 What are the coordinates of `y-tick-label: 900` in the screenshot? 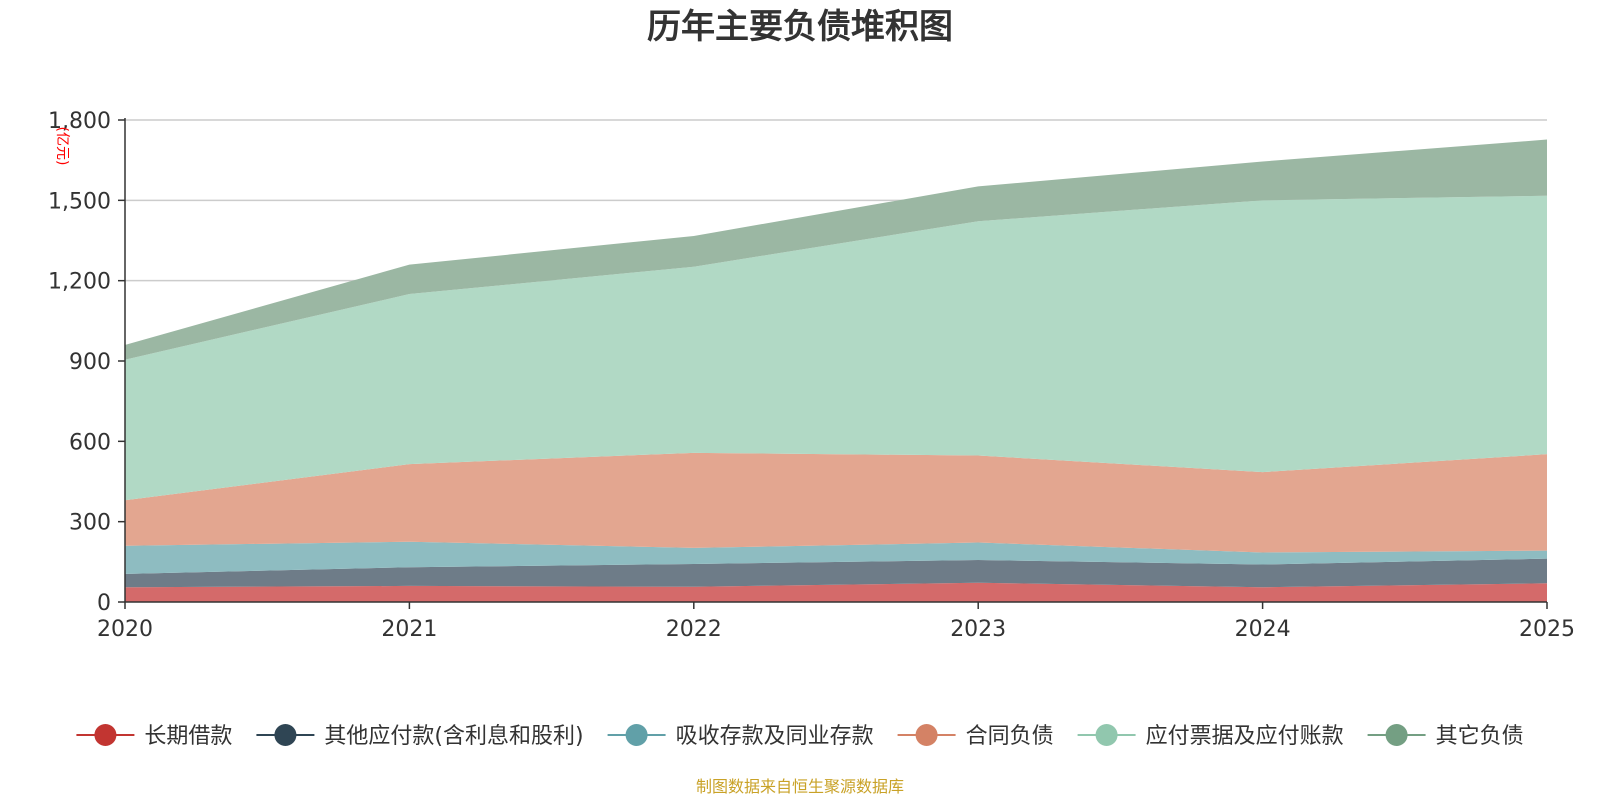 It's located at (90, 362).